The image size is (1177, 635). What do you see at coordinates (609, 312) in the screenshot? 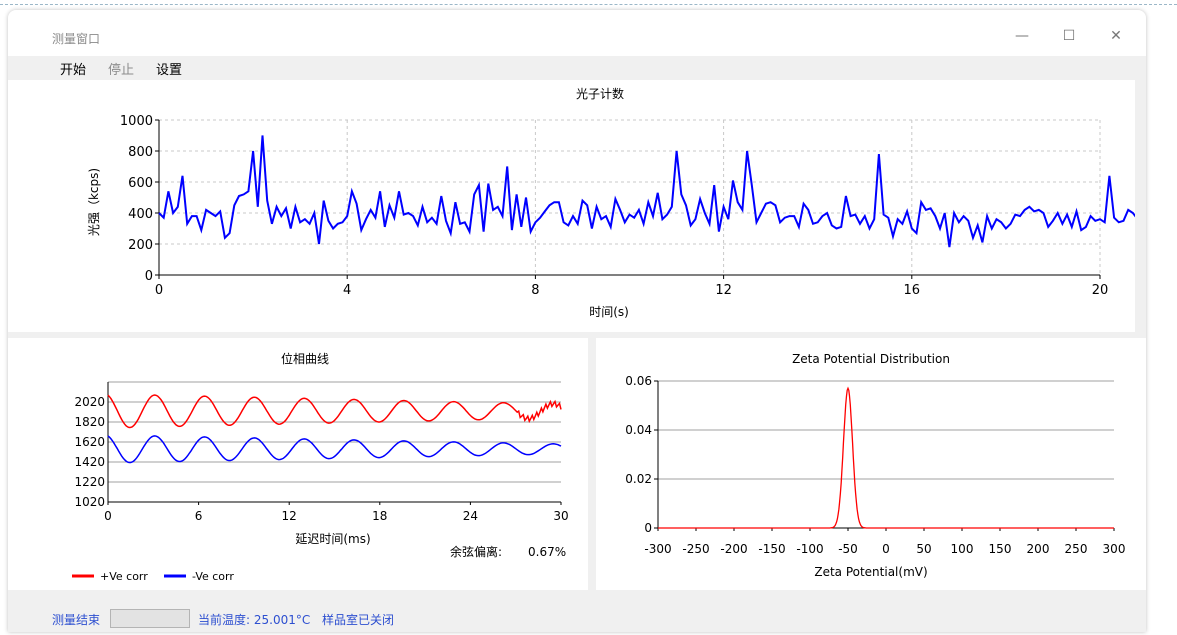
I see `x-axis-label: 时间(s)` at bounding box center [609, 312].